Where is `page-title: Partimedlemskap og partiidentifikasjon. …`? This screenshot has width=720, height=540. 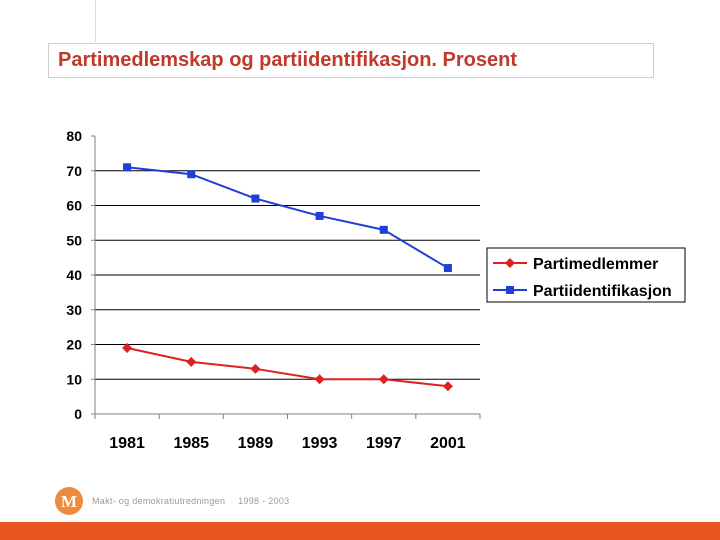 page-title: Partimedlemskap og partiidentifikasjon. … is located at coordinates (288, 60).